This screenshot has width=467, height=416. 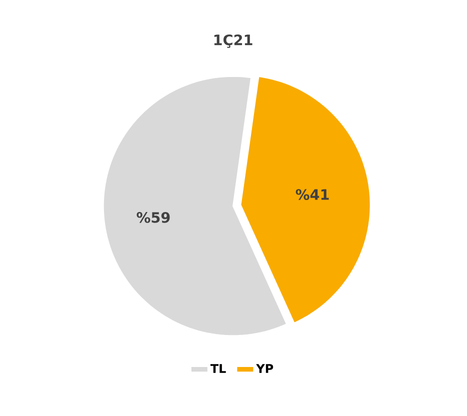 What do you see at coordinates (312, 194) in the screenshot?
I see `data-label: %41` at bounding box center [312, 194].